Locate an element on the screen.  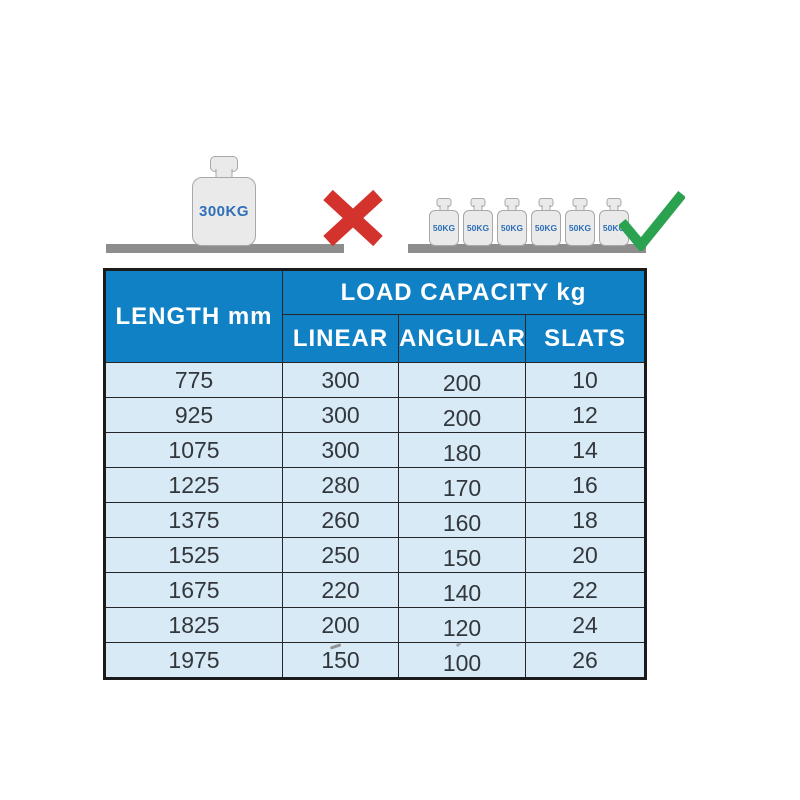
large-weight: 300KG is located at coordinates (224, 201).